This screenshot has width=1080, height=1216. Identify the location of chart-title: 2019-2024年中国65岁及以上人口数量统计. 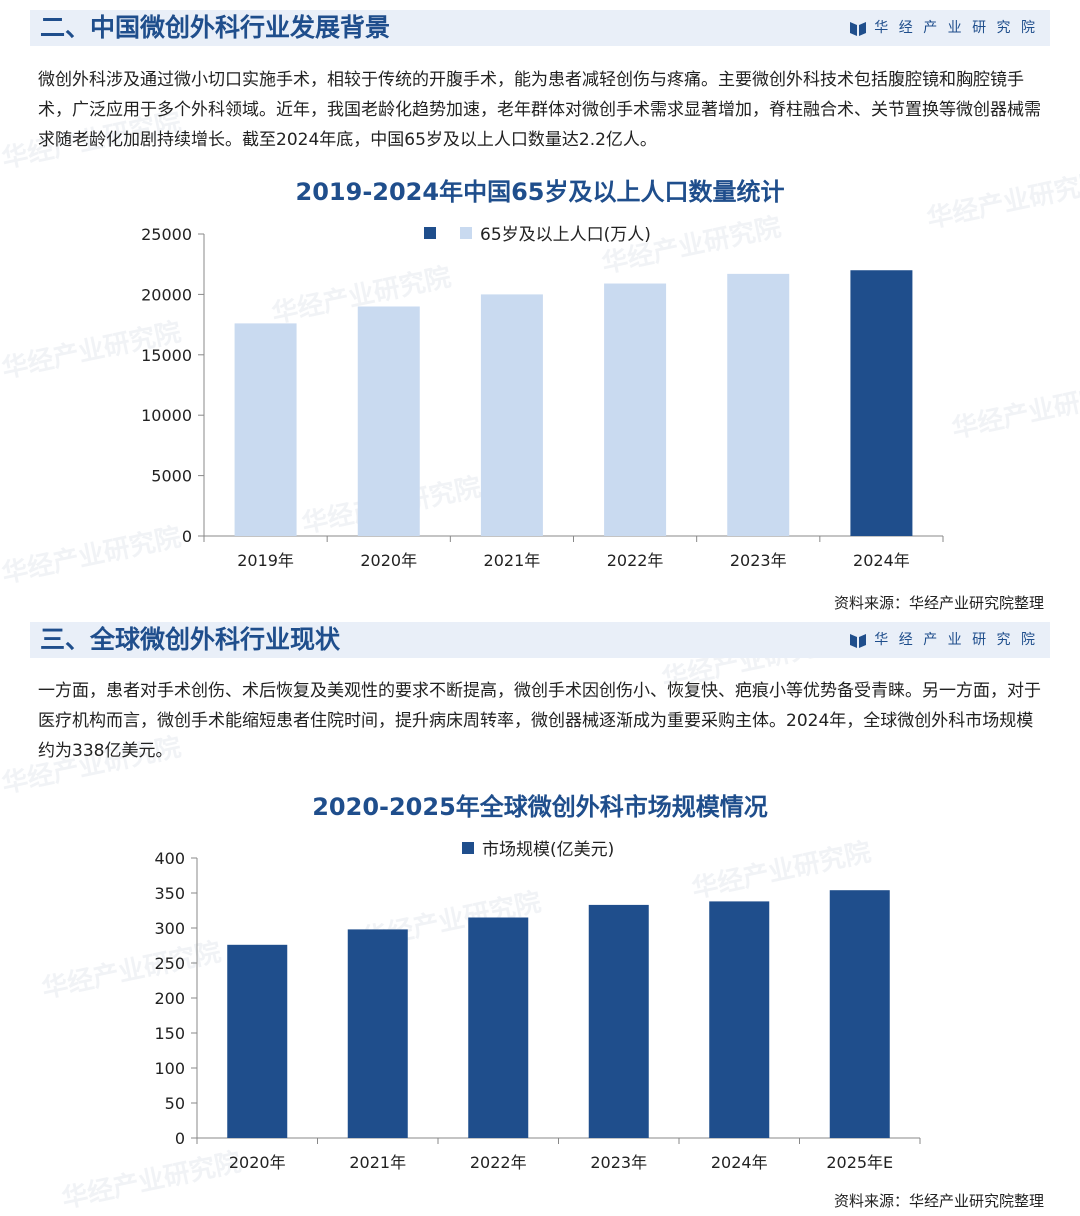
(540, 192).